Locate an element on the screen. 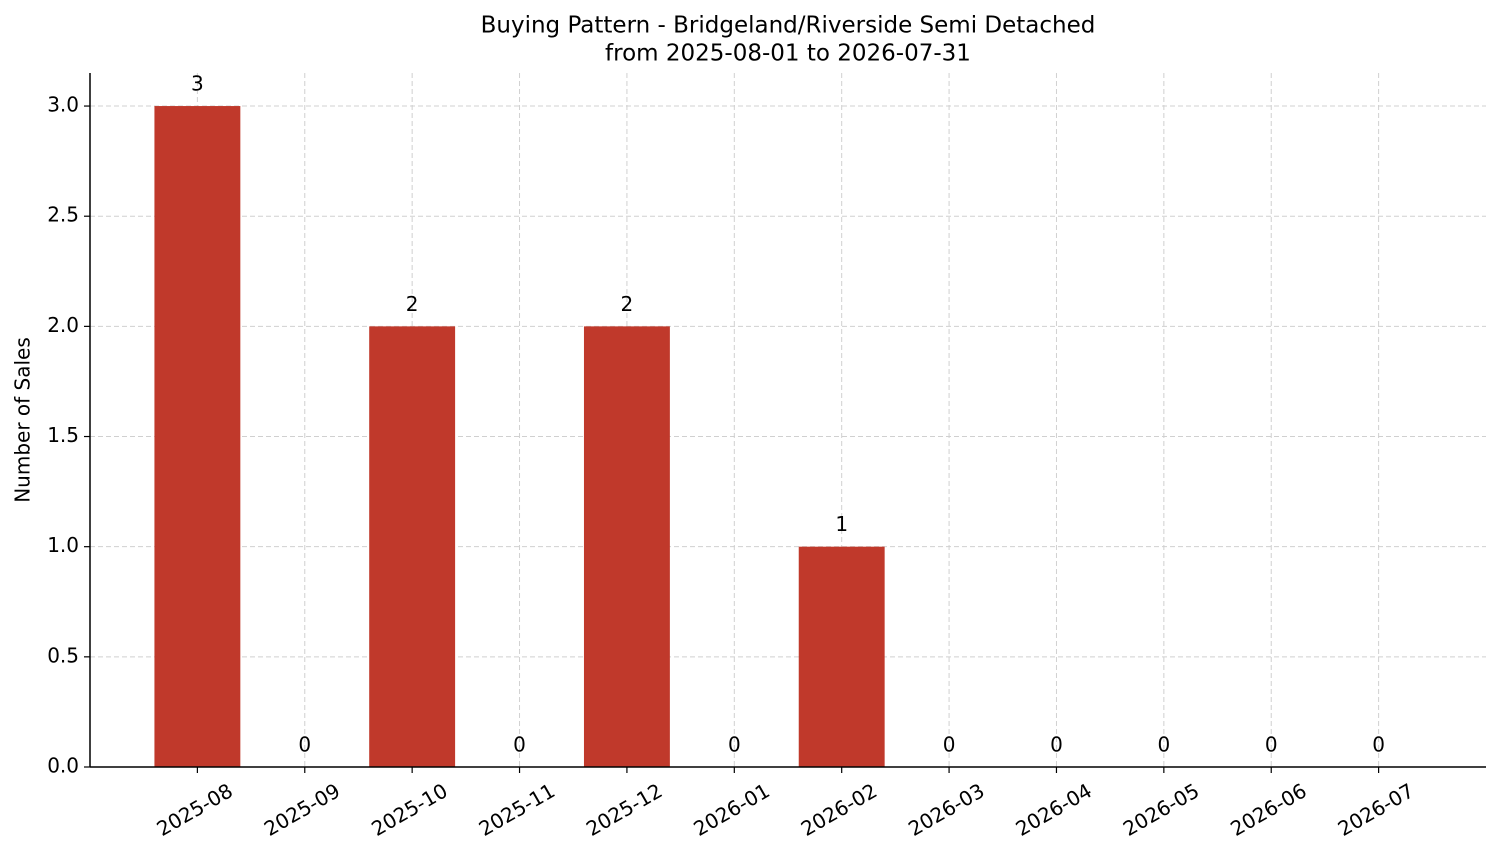  x-tick-label: 2026-03 is located at coordinates (946, 809).